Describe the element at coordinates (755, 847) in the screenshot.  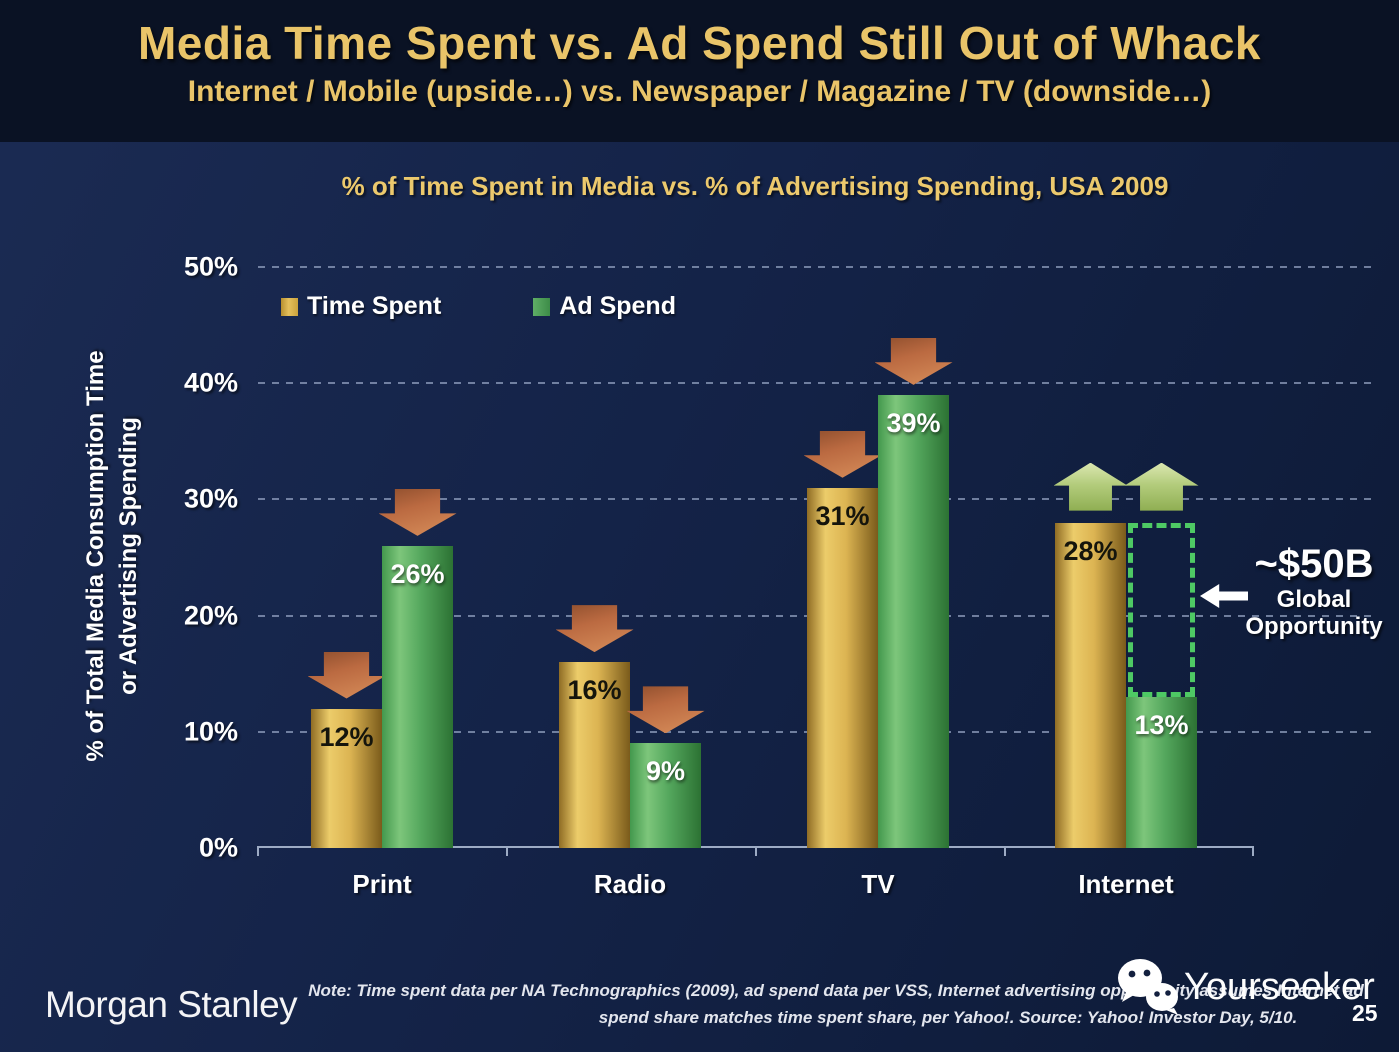
I see `x-axis-line` at that location.